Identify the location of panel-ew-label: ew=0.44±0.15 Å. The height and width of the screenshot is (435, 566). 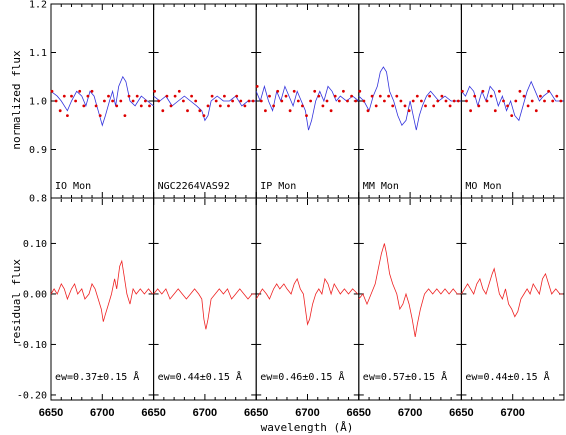
(507, 376).